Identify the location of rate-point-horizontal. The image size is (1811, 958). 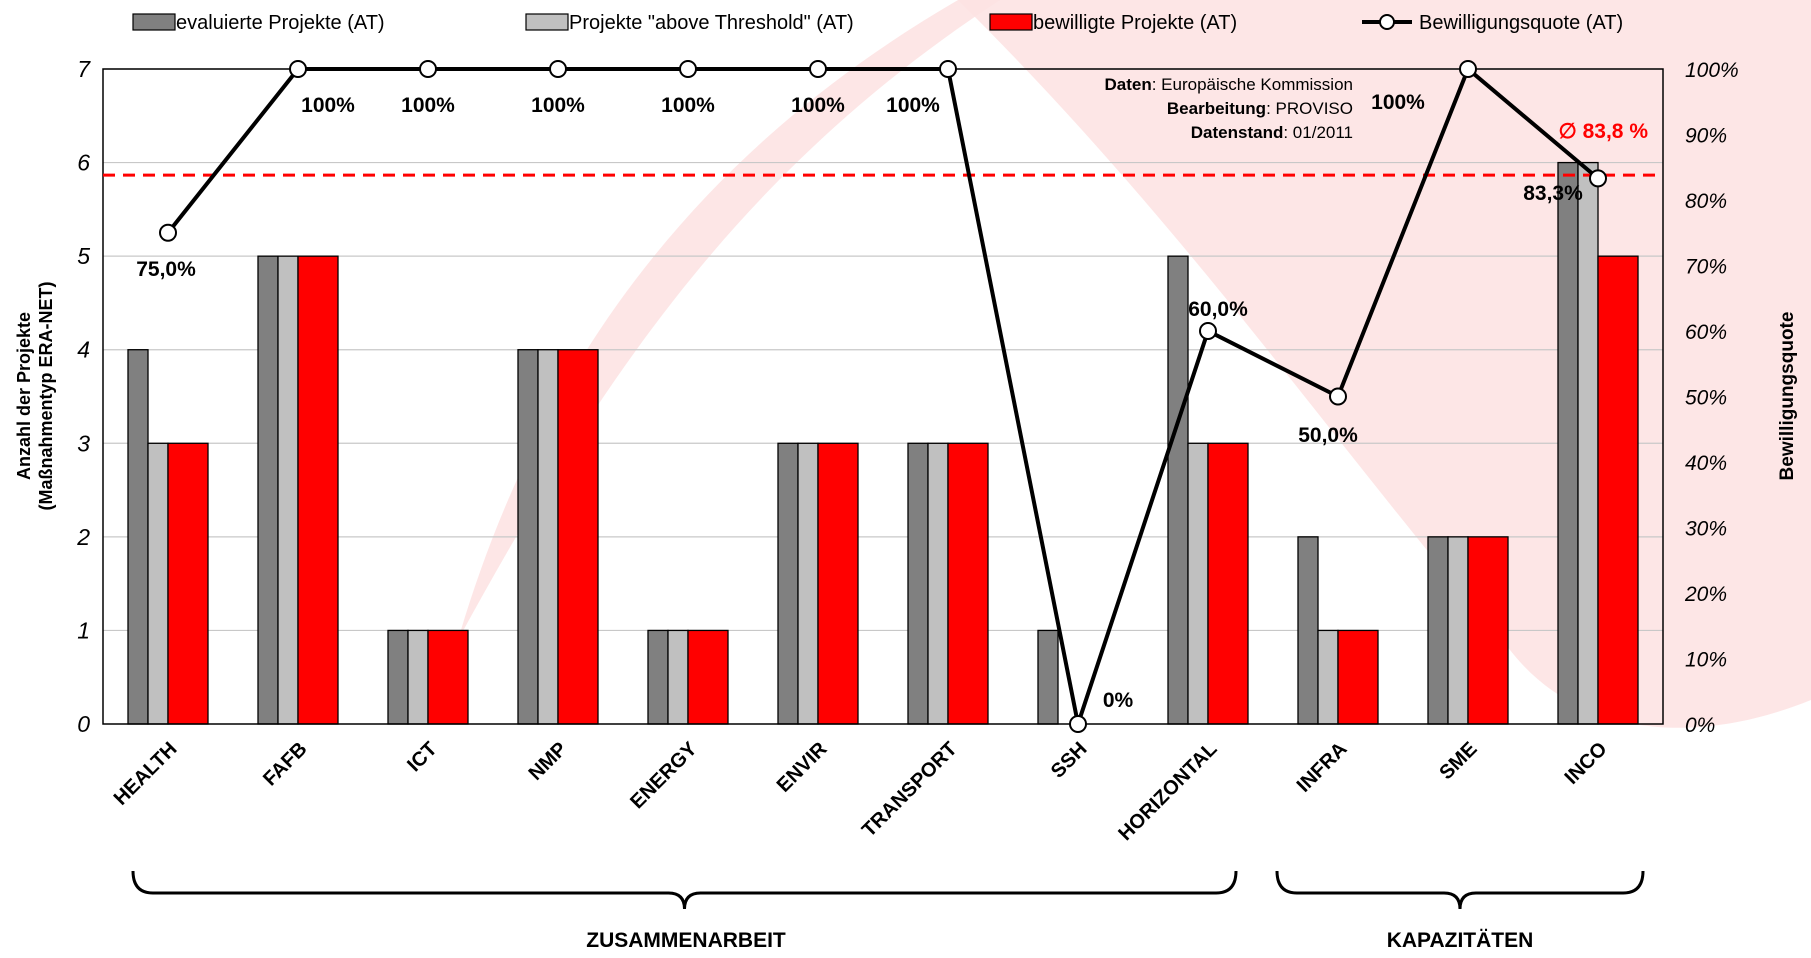
(1208, 331).